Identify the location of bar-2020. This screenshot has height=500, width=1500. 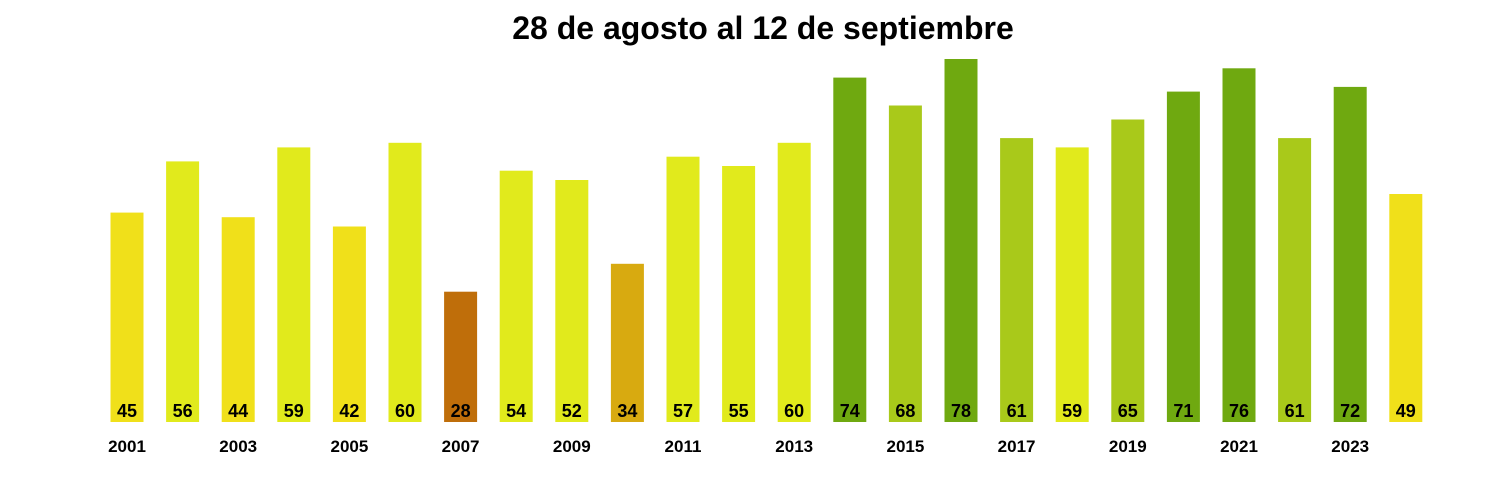
(1183, 256).